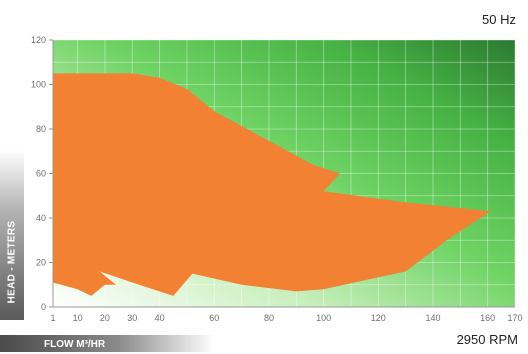 The height and width of the screenshot is (354, 528). I want to click on speed-label: 2950 RPM, so click(487, 339).